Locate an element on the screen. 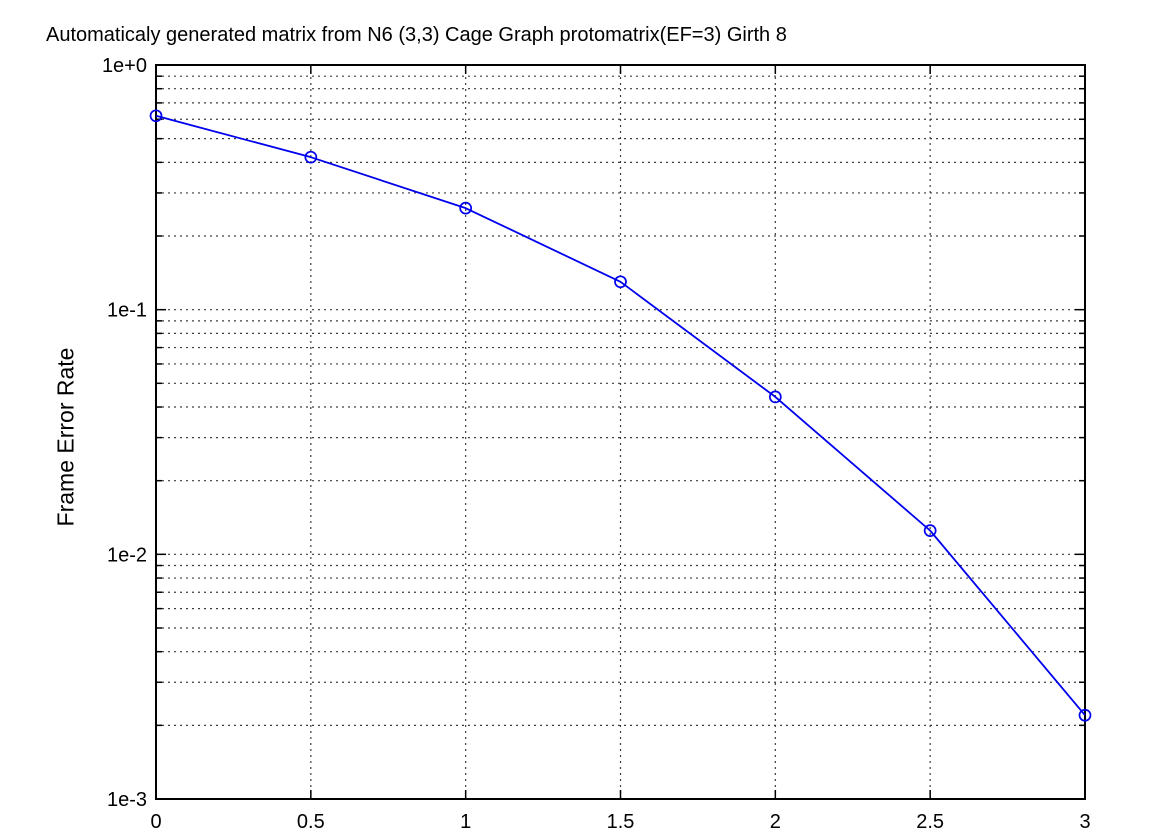  y-tick-labels: 1e+0 1e-1 1e-2 1e-3 is located at coordinates (124, 433).